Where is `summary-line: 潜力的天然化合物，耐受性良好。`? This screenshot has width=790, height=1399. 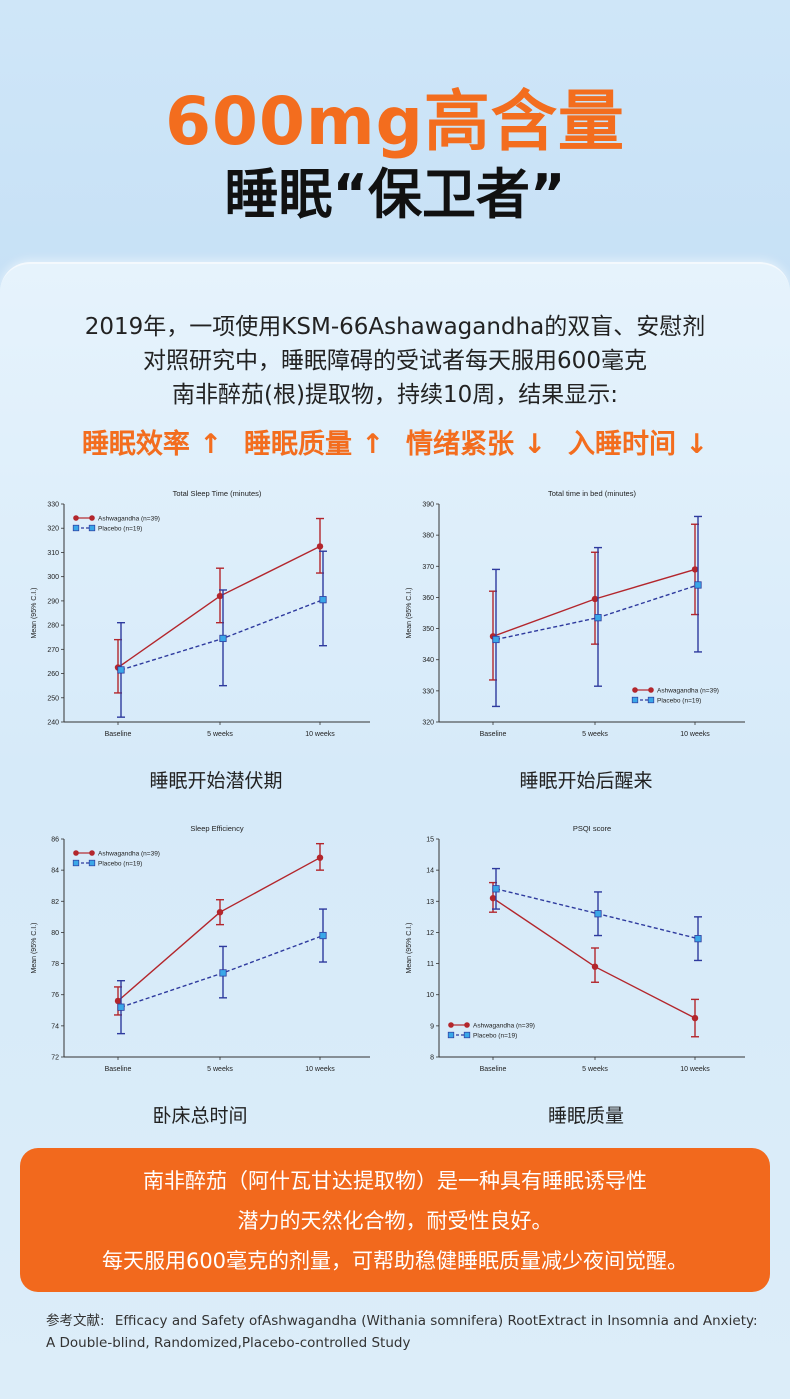 summary-line: 潜力的天然化合物，耐受性良好。 is located at coordinates (395, 1221).